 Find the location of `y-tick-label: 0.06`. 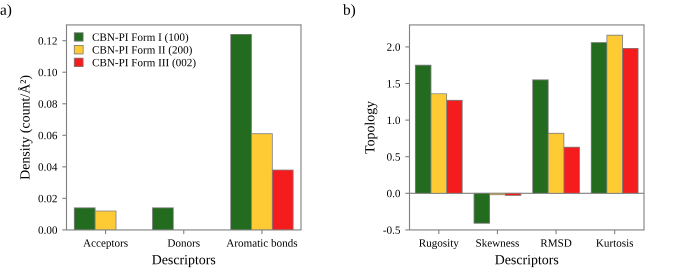

y-tick-label: 0.06 is located at coordinates (48, 136).